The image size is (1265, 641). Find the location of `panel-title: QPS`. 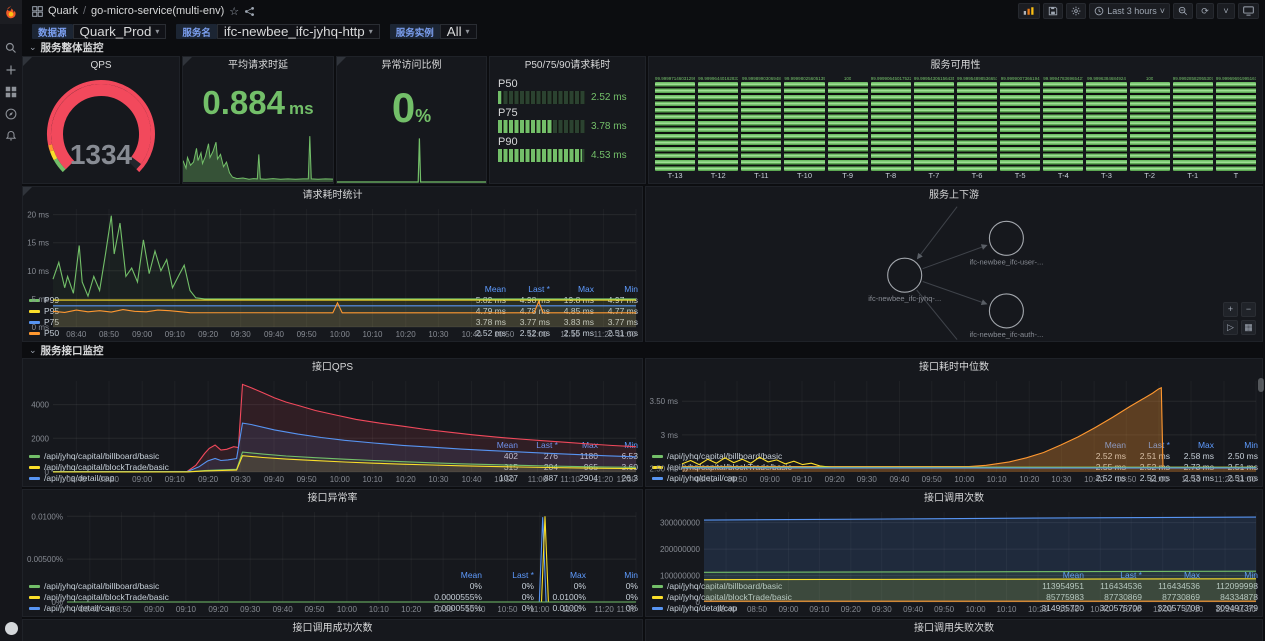

panel-title: QPS is located at coordinates (101, 65).